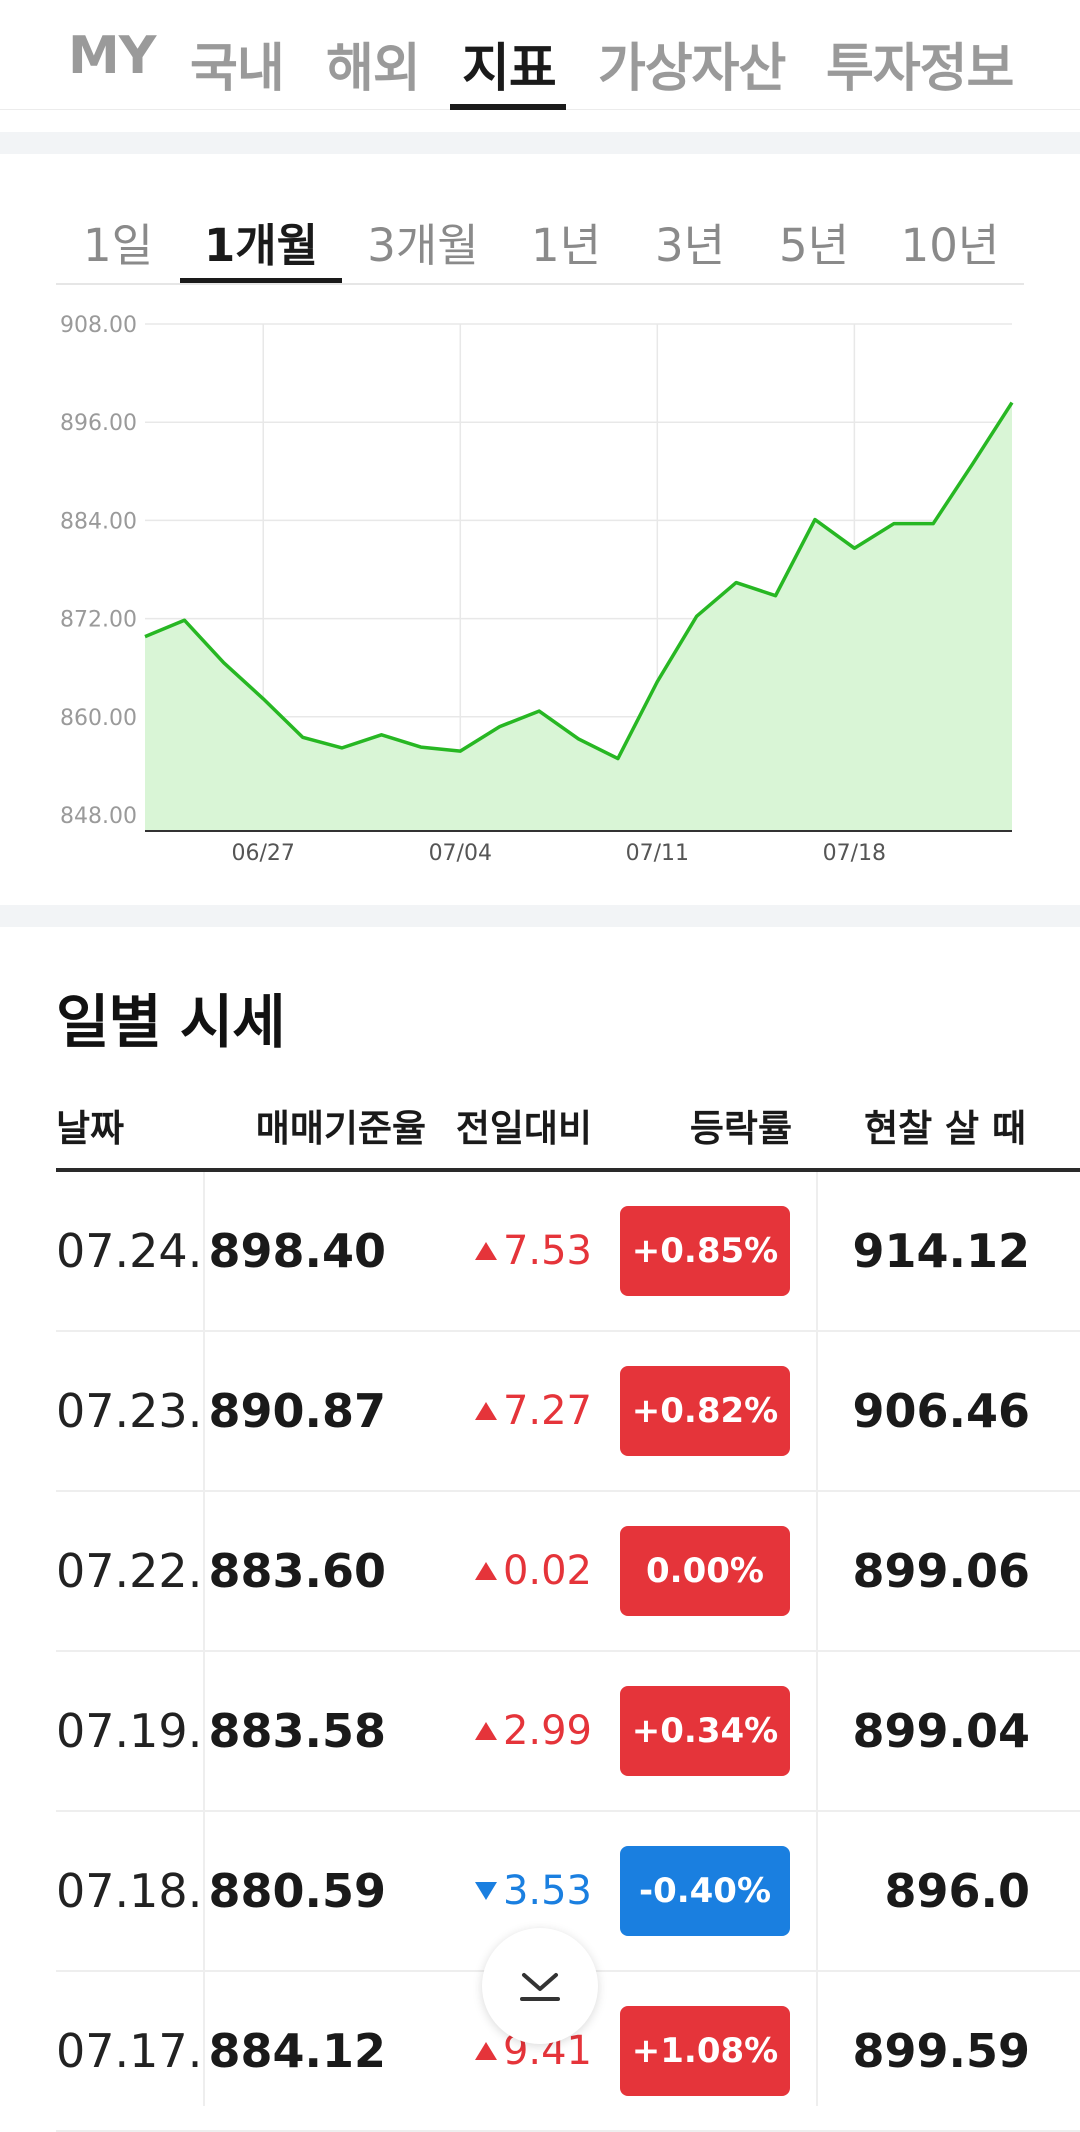 This screenshot has width=1080, height=2132. I want to click on table-row: 07.24. 898.40 7.53 +0.85% 914.12, so click(568, 1252).